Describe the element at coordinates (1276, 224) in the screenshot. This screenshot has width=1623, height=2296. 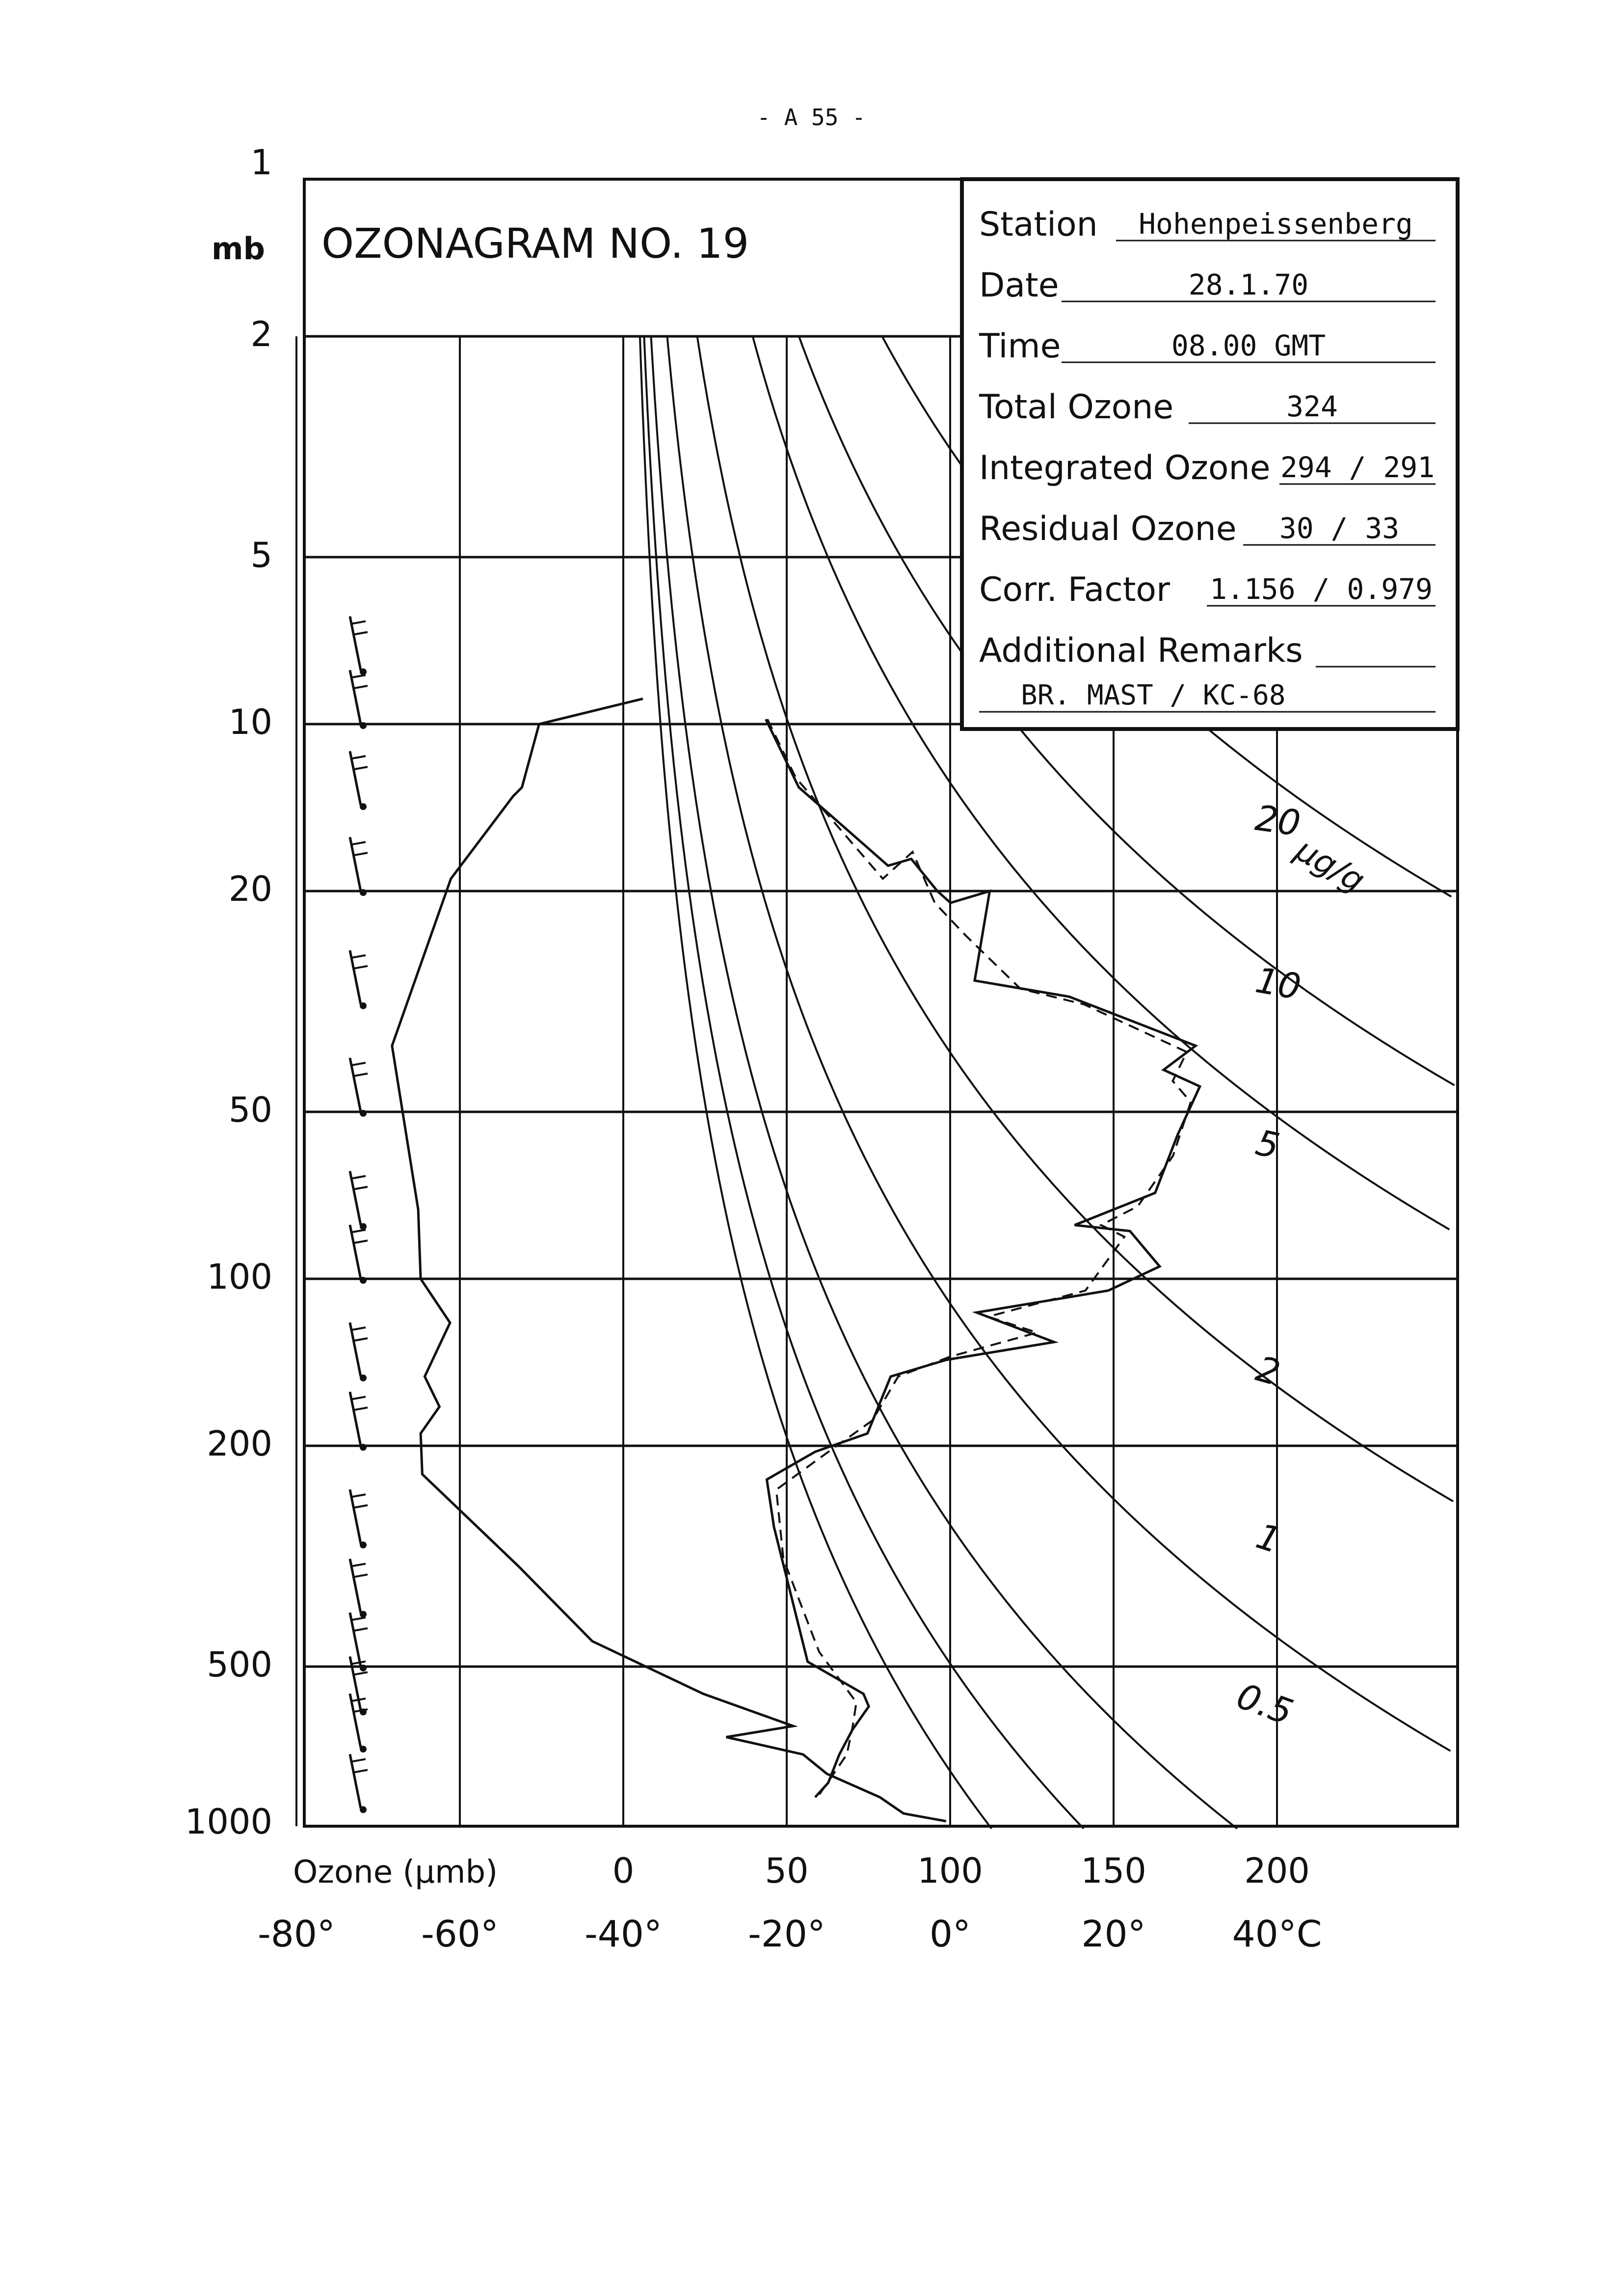
I see `info-row-value: Hohenpeissenberg` at that location.